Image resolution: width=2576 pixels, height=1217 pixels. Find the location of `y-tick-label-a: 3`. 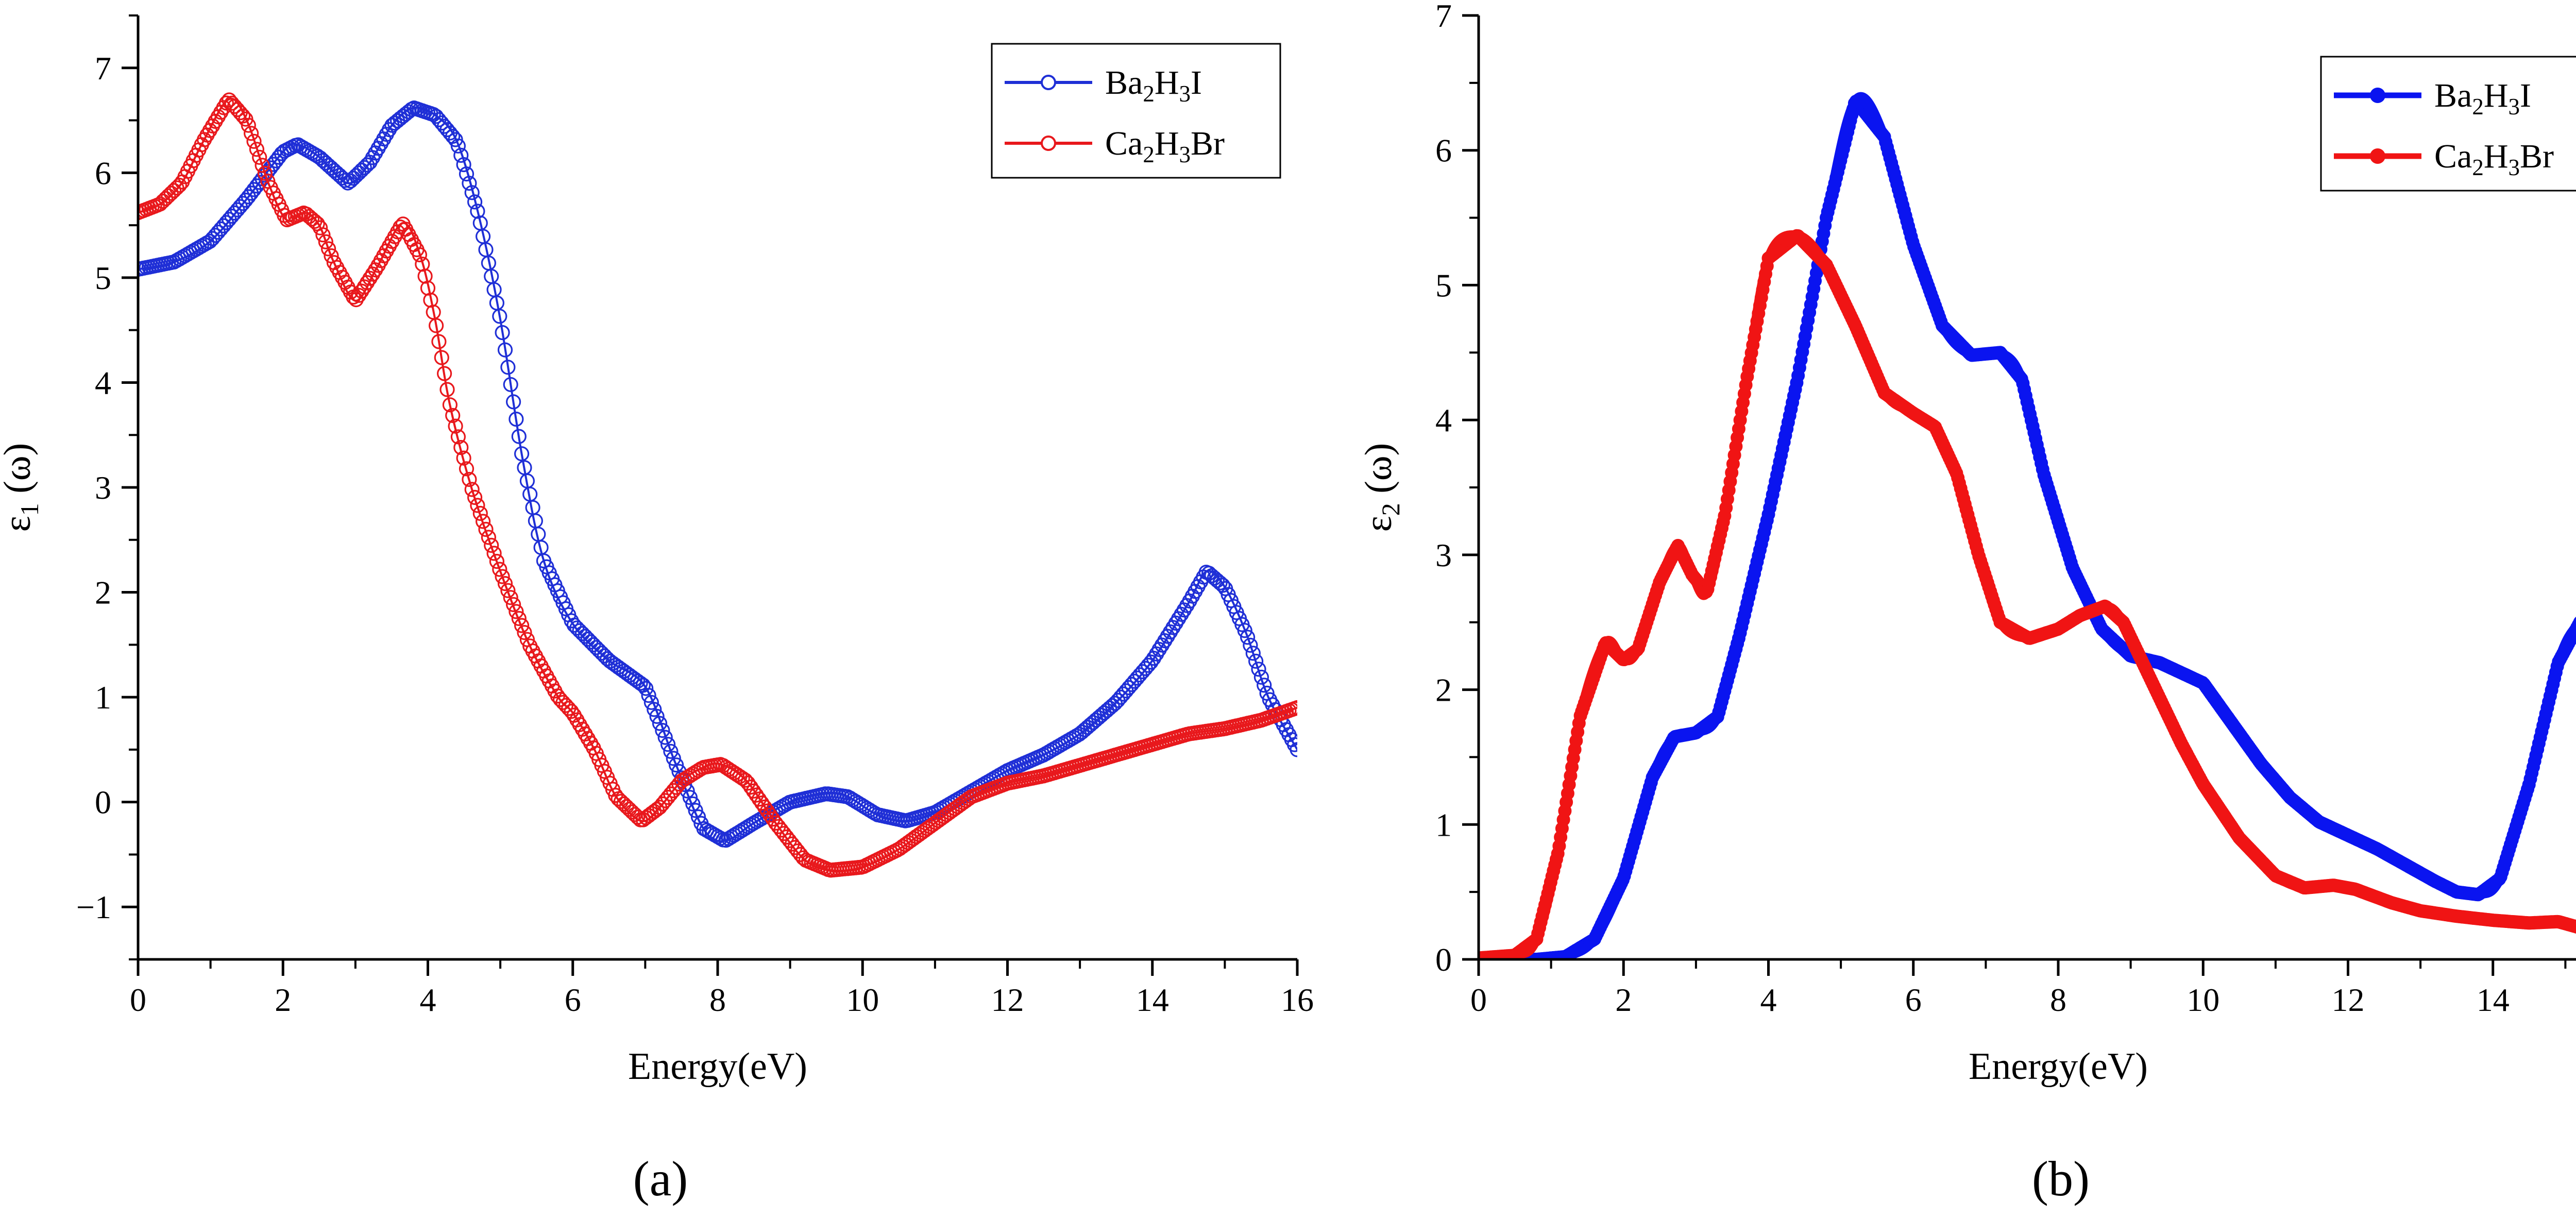

y-tick-label-a: 3 is located at coordinates (103, 487).